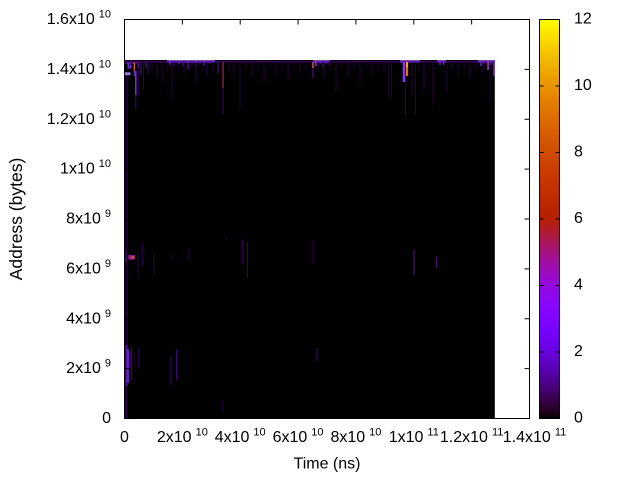 This screenshot has width=640, height=480. Describe the element at coordinates (16, 219) in the screenshot. I see `svg-text: Address (bytes)` at that location.